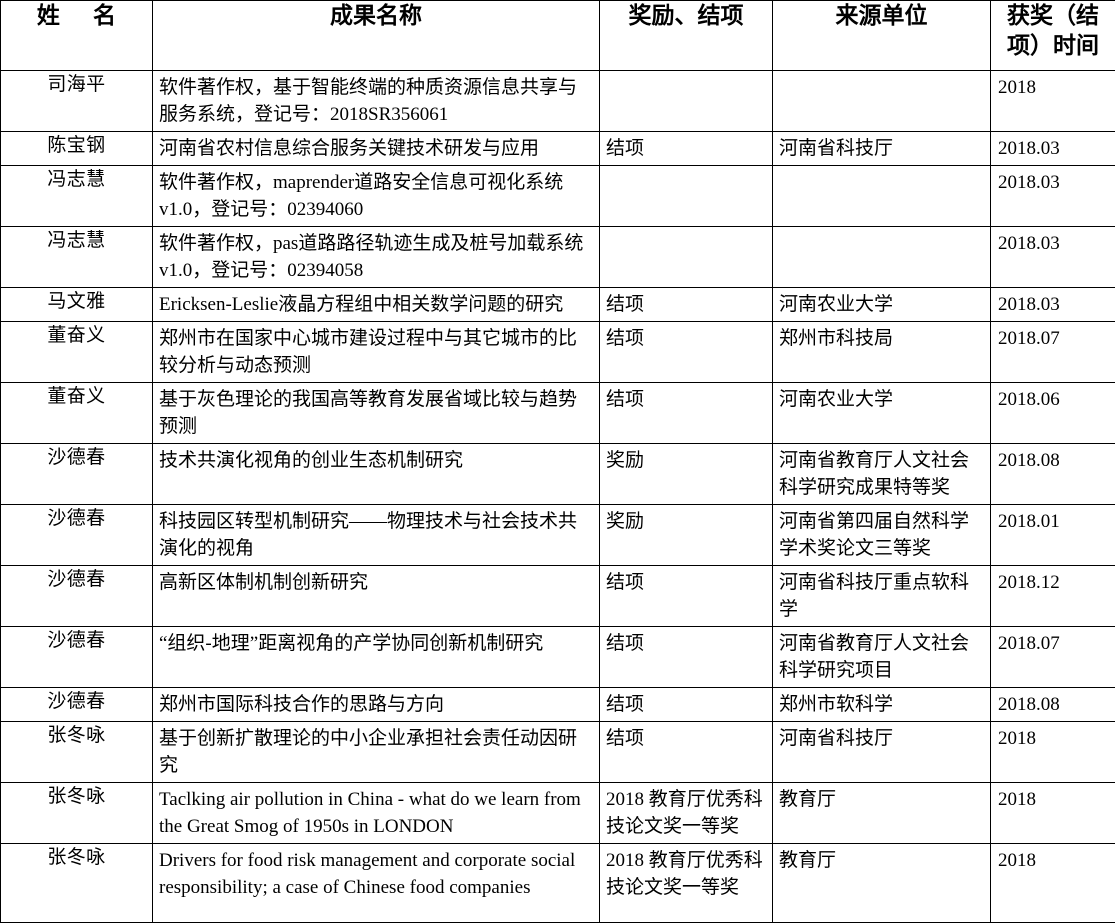 The width and height of the screenshot is (1115, 923). I want to click on column-header-time: 获奖（结项）时间, so click(1053, 36).